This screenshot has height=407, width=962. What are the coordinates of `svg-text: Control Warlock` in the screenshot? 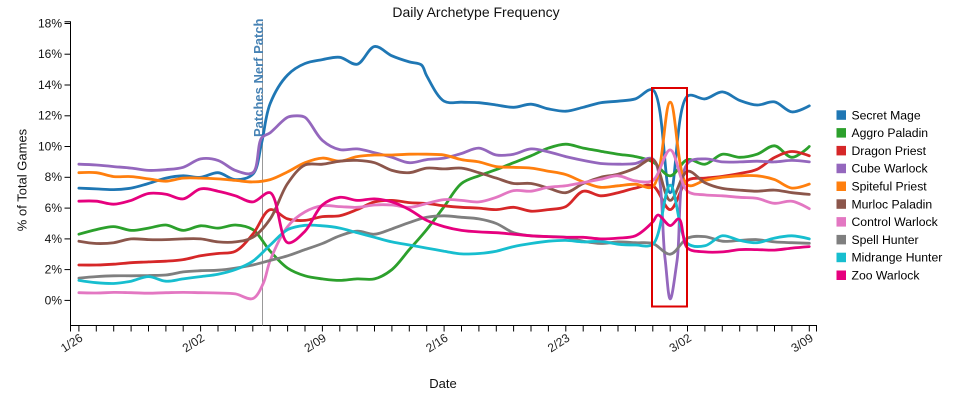 It's located at (895, 222).